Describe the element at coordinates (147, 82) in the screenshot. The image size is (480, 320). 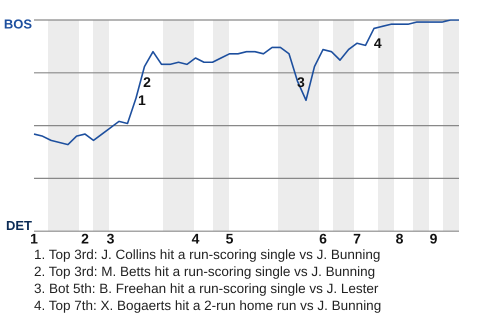
I see `annotation: 2` at that location.